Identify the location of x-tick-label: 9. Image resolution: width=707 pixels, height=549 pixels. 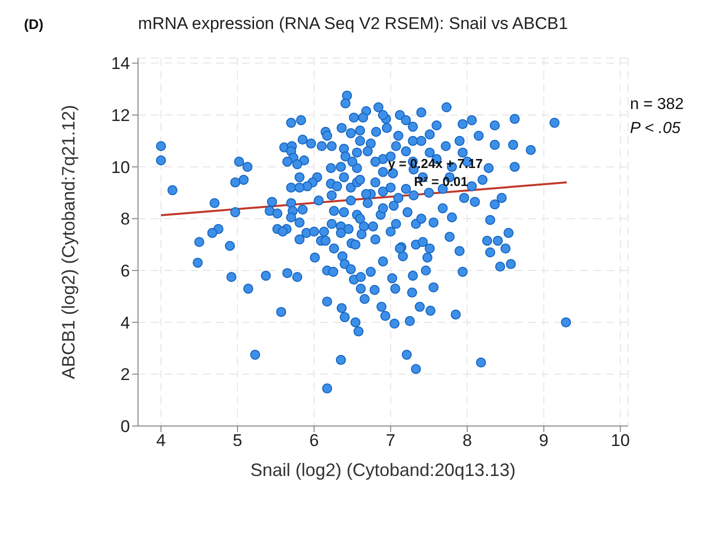
(544, 440).